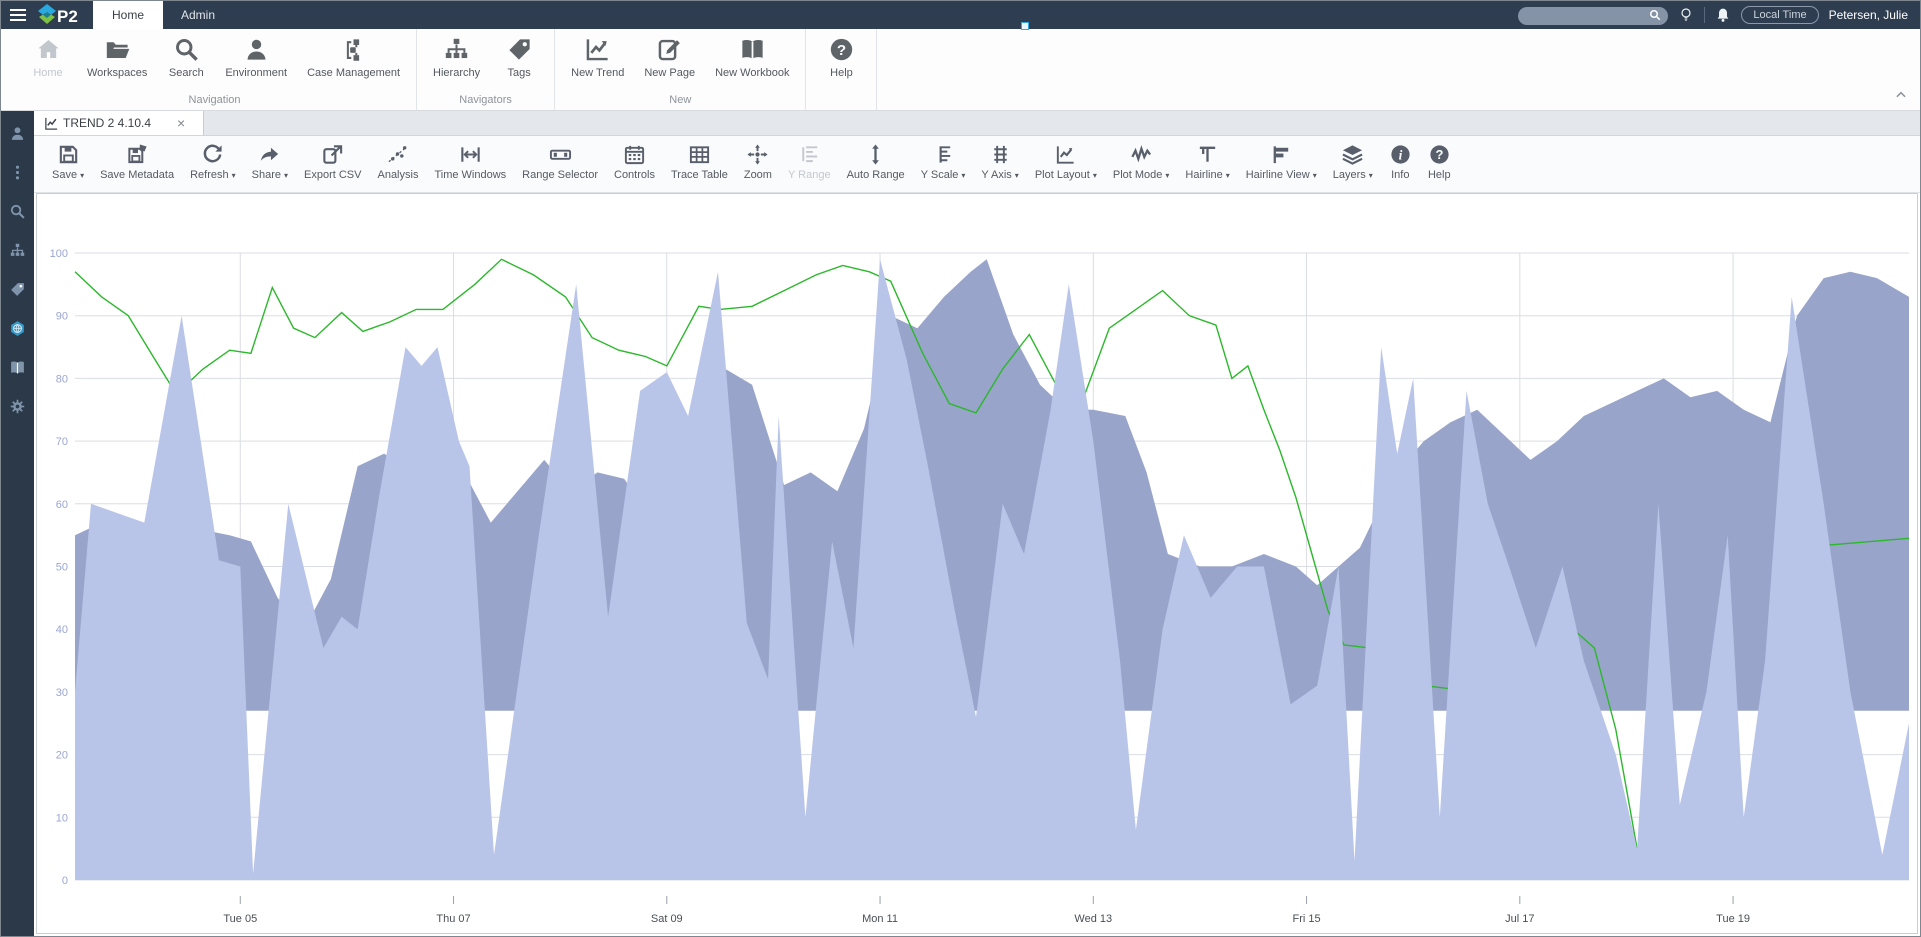 This screenshot has height=937, width=1921. I want to click on trend-toolbar-button-analysis: Analysis, so click(397, 162).